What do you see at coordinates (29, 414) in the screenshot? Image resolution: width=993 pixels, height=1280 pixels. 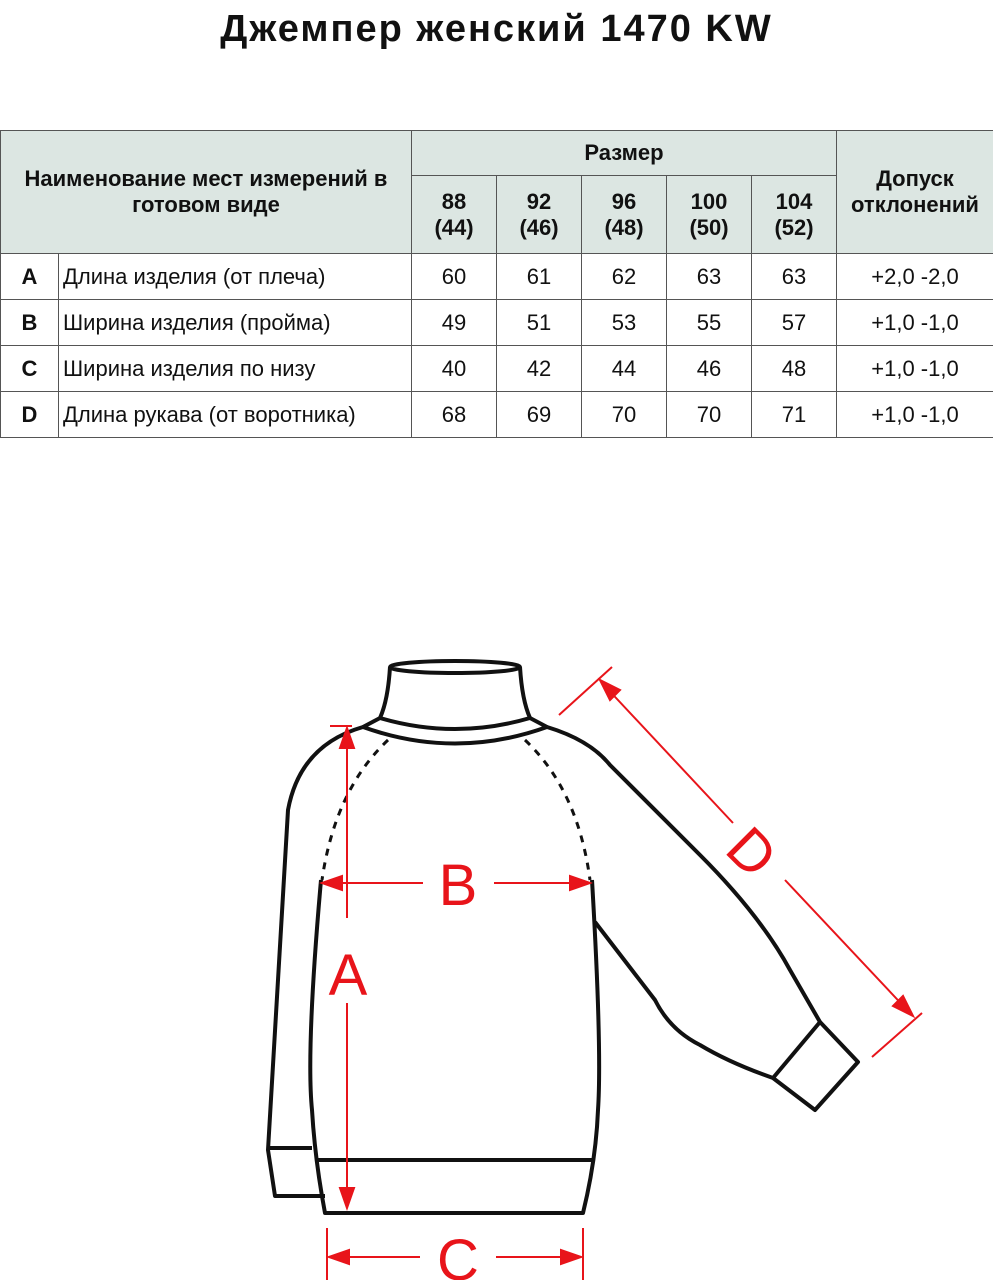 I see `row-letter: D` at bounding box center [29, 414].